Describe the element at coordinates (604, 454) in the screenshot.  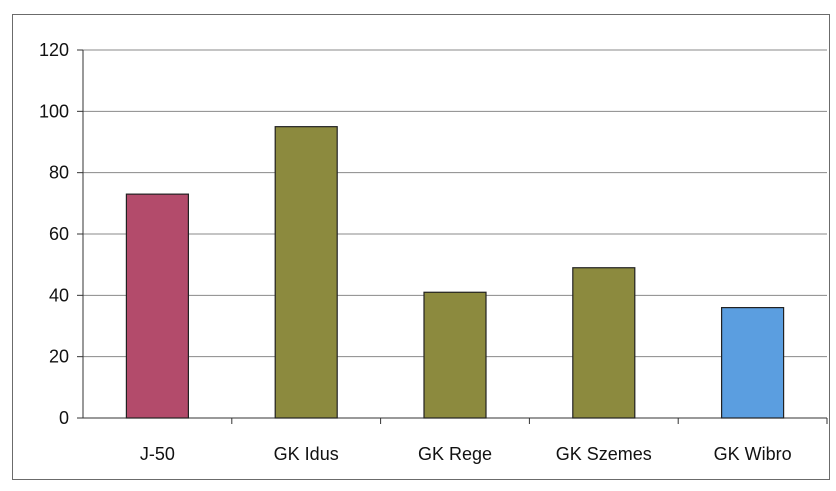
I see `x-tick-label: GK Szemes` at that location.